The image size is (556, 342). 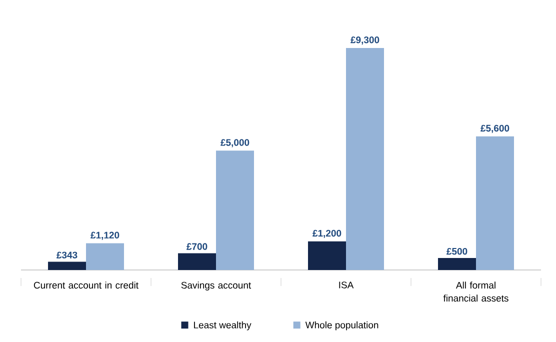 I want to click on data-label: £5,000, so click(x=235, y=143).